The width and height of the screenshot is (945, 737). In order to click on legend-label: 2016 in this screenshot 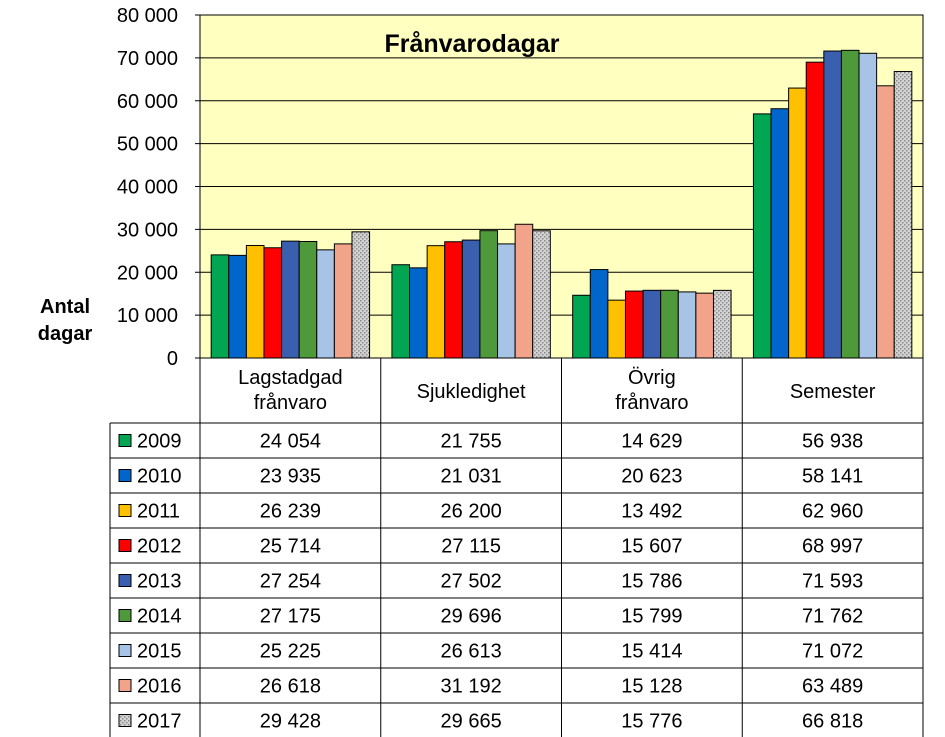, I will do `click(159, 687)`.